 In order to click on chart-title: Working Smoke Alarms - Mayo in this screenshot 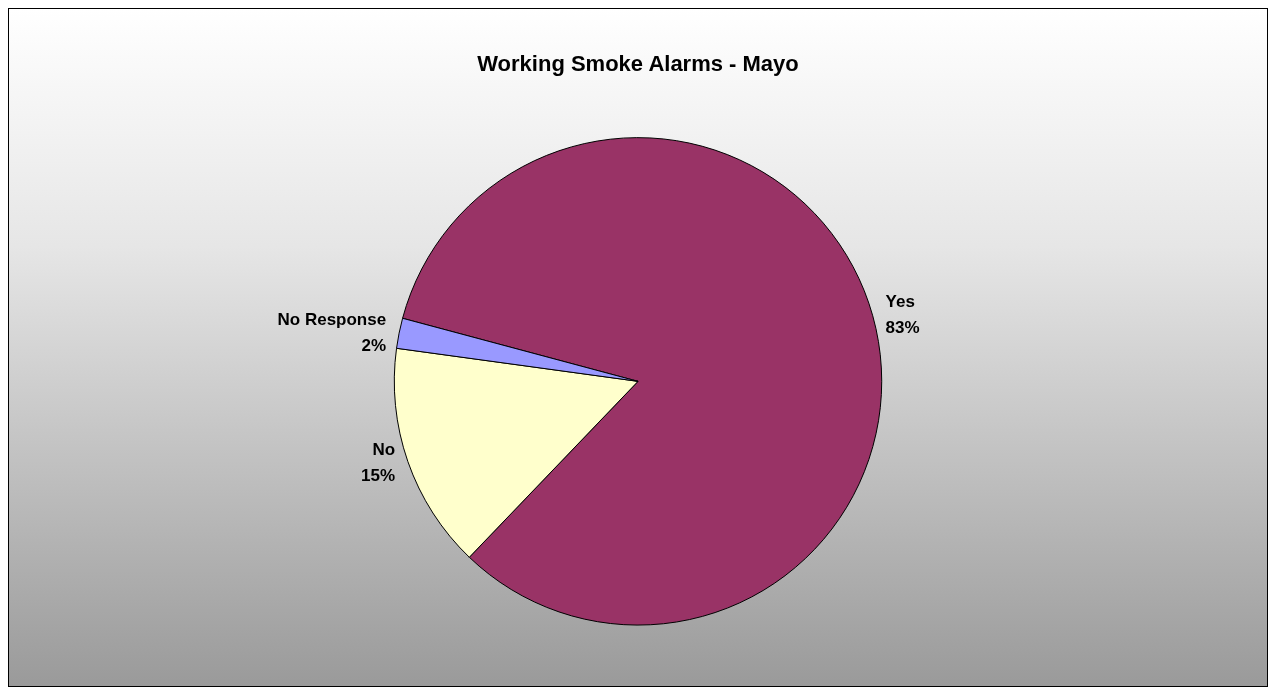, I will do `click(638, 63)`.